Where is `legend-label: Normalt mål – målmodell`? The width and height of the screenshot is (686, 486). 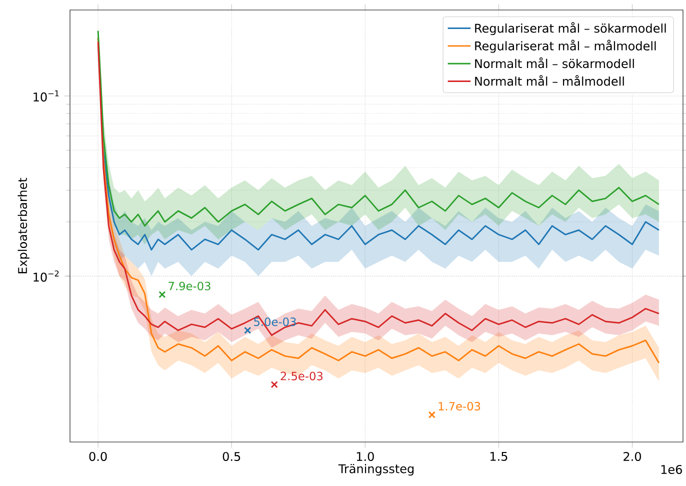 legend-label: Normalt mål – målmodell is located at coordinates (549, 80).